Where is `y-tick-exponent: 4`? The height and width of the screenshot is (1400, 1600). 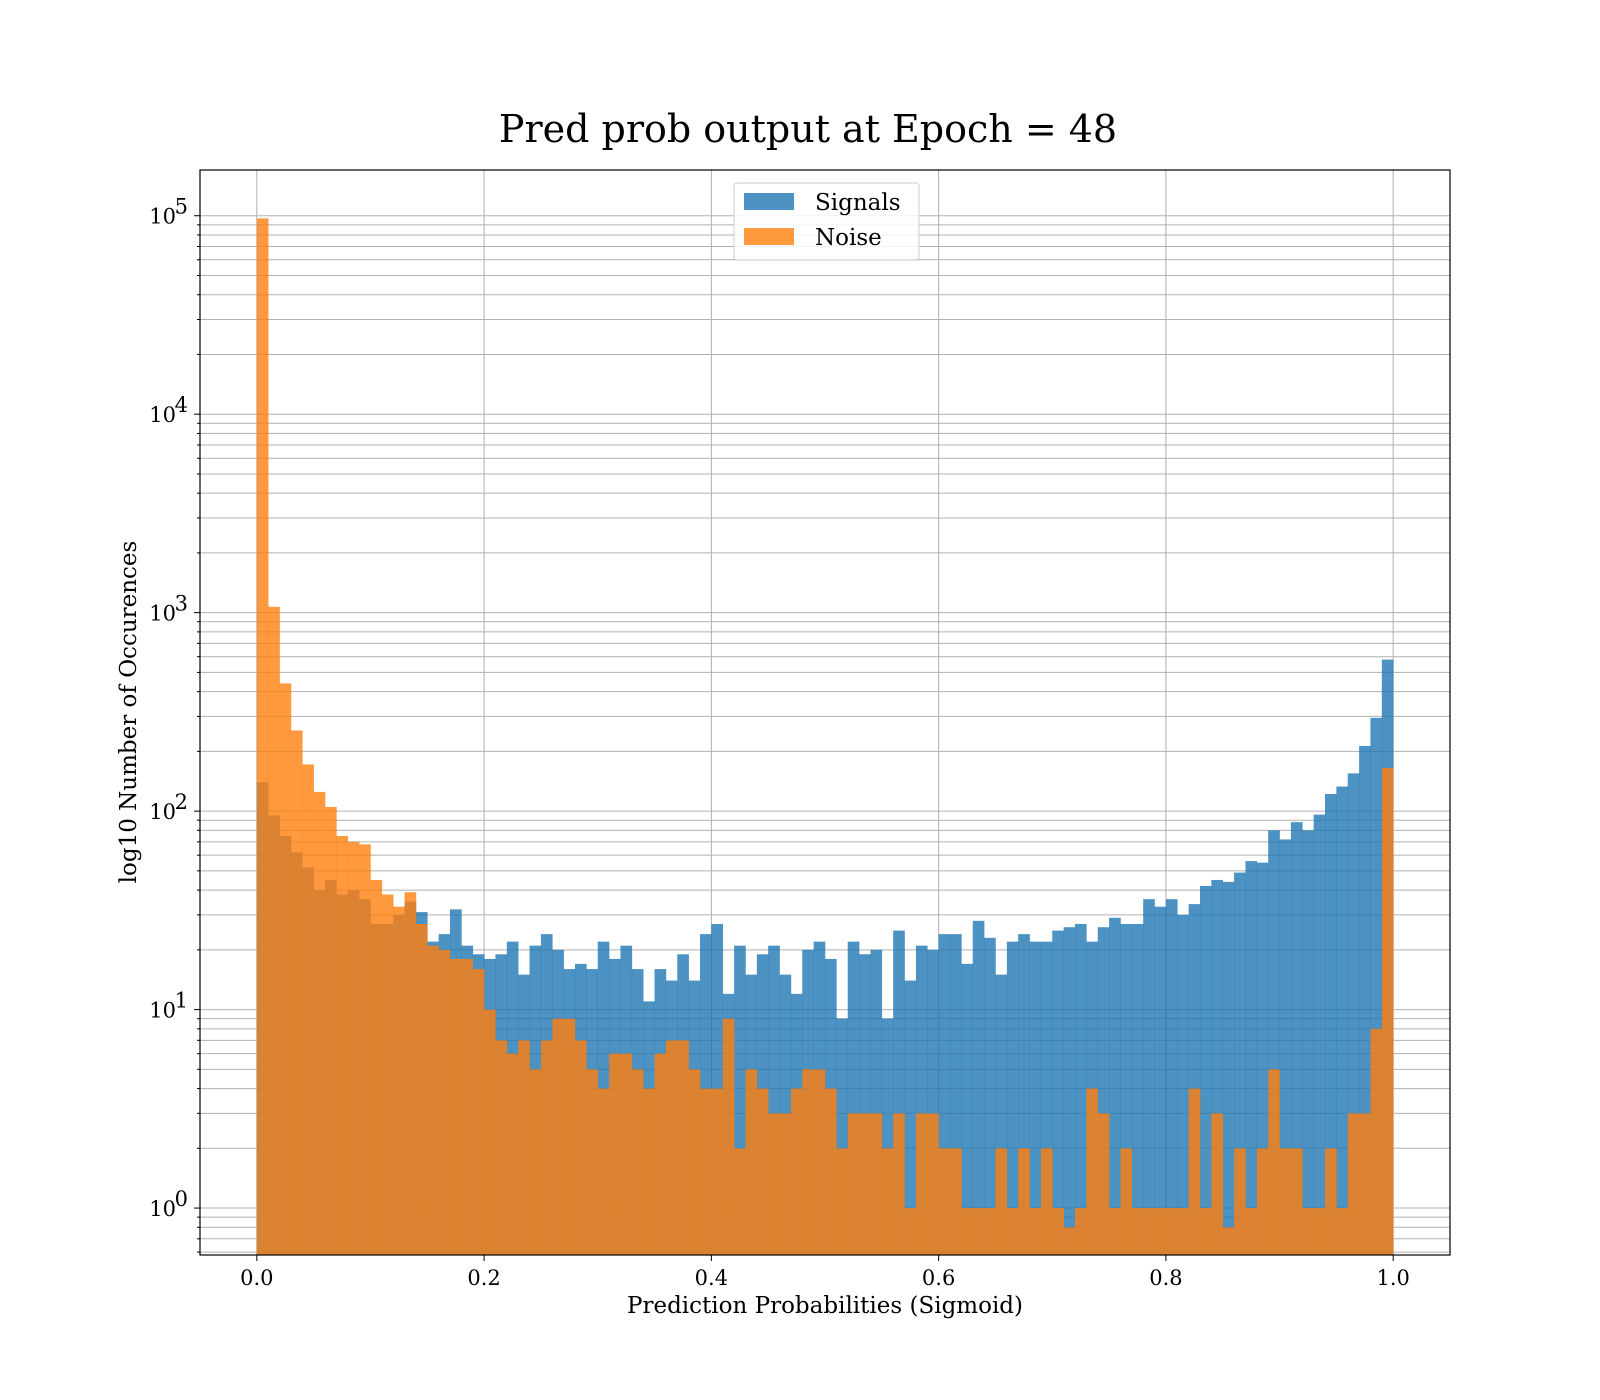
y-tick-exponent: 4 is located at coordinates (181, 405).